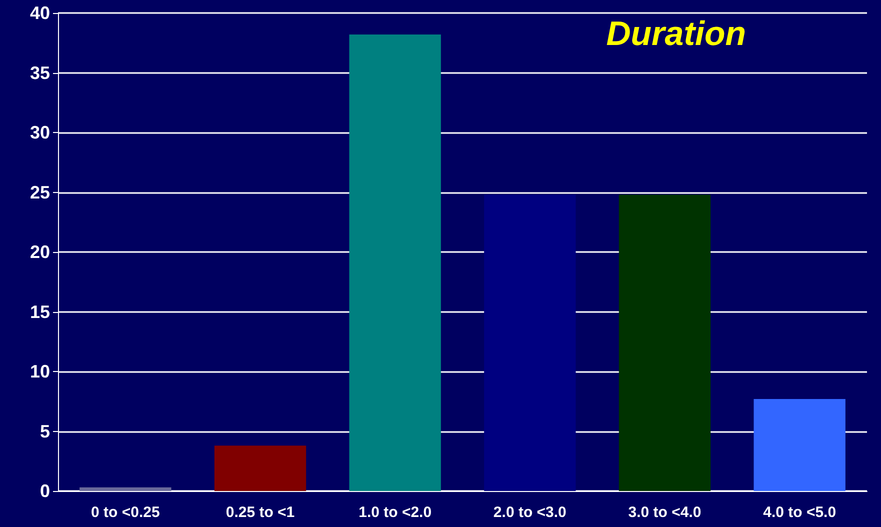 The image size is (881, 527). I want to click on y-tick-label: 15, so click(40, 312).